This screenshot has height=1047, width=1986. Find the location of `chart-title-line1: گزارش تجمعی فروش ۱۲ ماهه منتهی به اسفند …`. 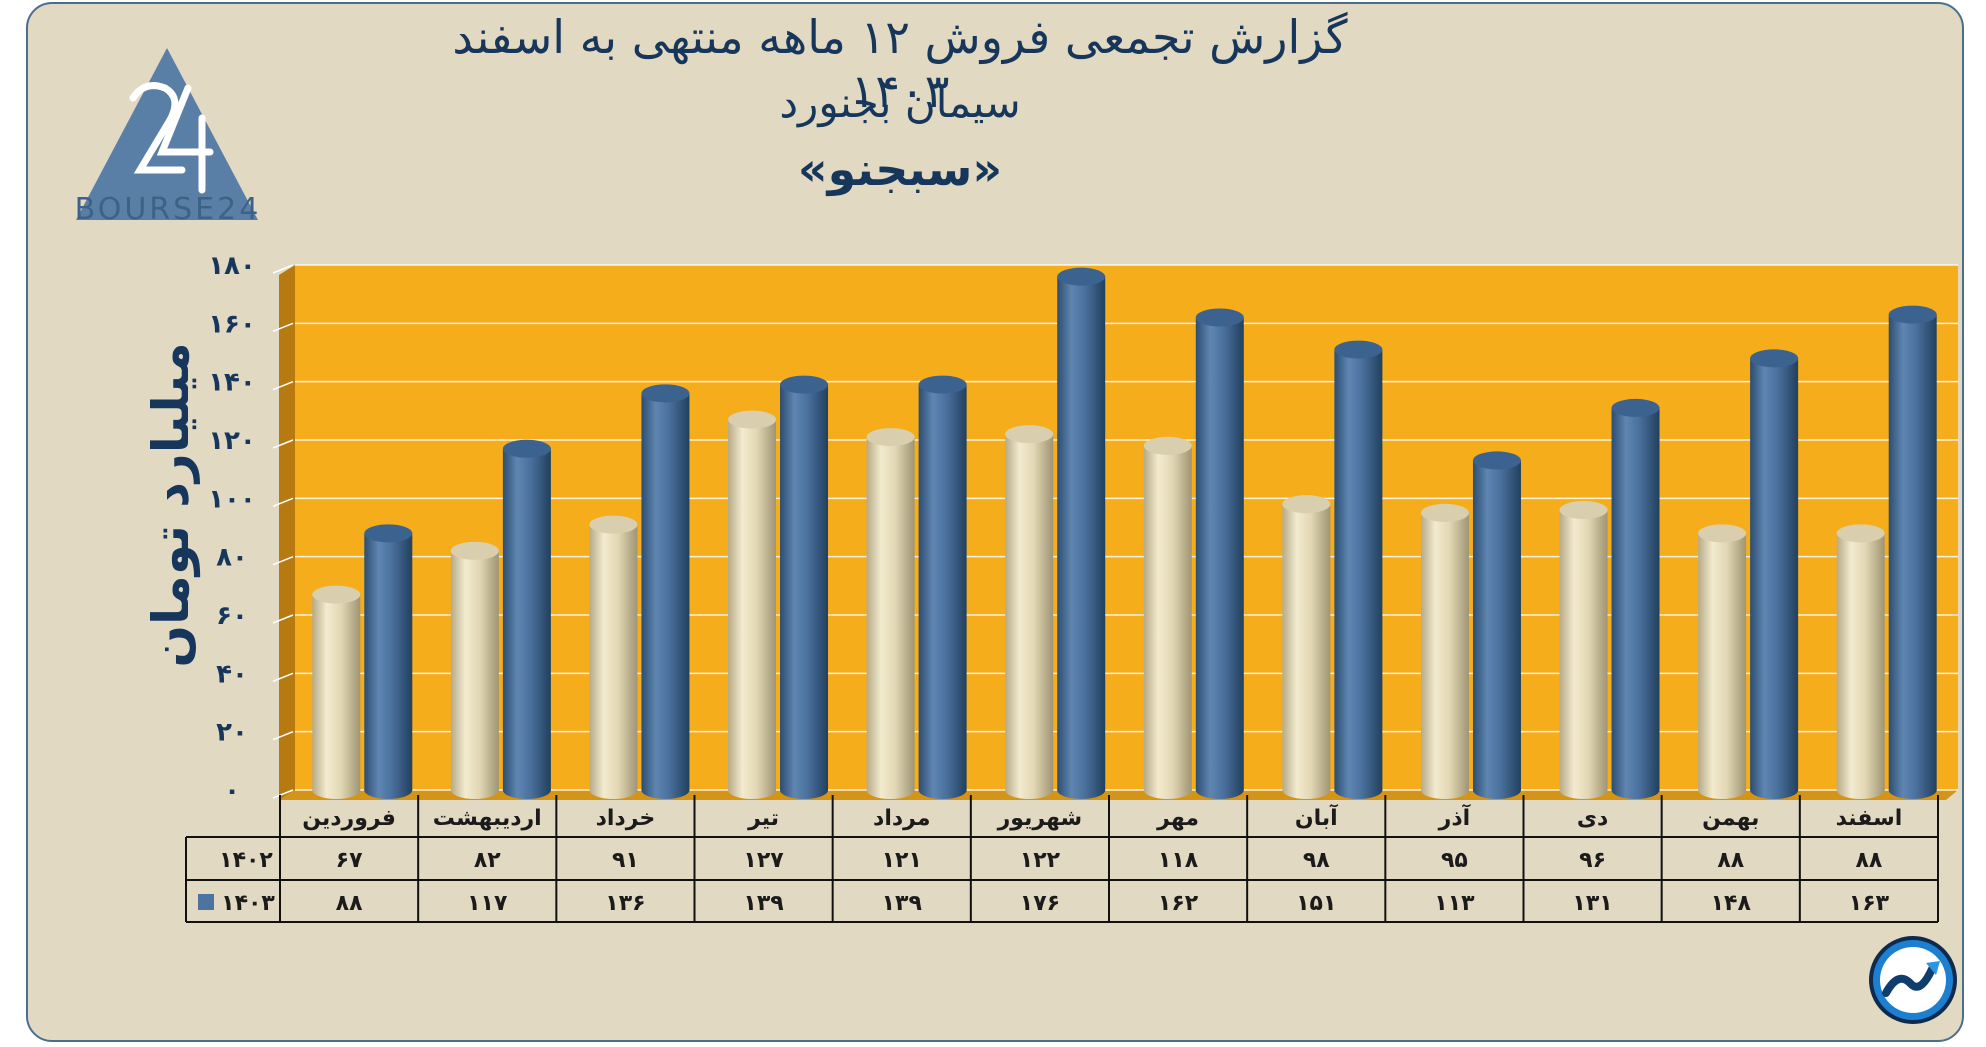

chart-title-line1: گزارش تجمعی فروش ۱۲ ماهه منتهی به اسفند … is located at coordinates (900, 64).